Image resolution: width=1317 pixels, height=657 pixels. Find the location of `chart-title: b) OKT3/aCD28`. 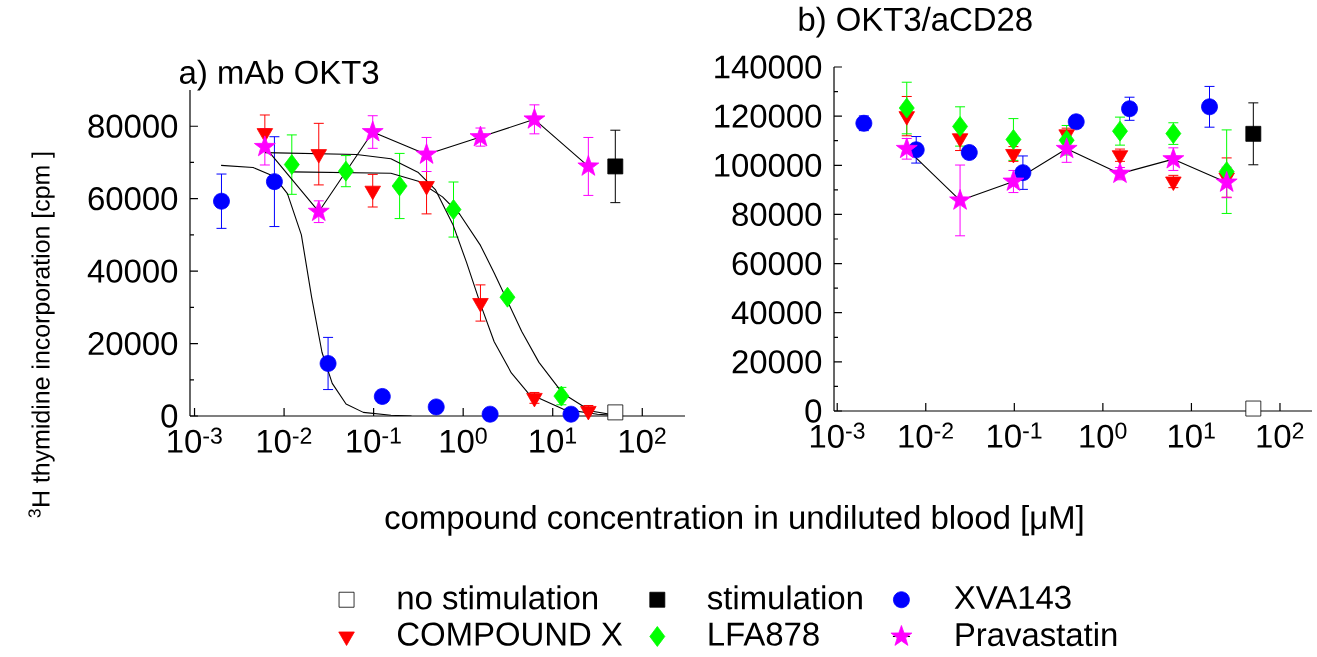

chart-title: b) OKT3/aCD28 is located at coordinates (915, 22).